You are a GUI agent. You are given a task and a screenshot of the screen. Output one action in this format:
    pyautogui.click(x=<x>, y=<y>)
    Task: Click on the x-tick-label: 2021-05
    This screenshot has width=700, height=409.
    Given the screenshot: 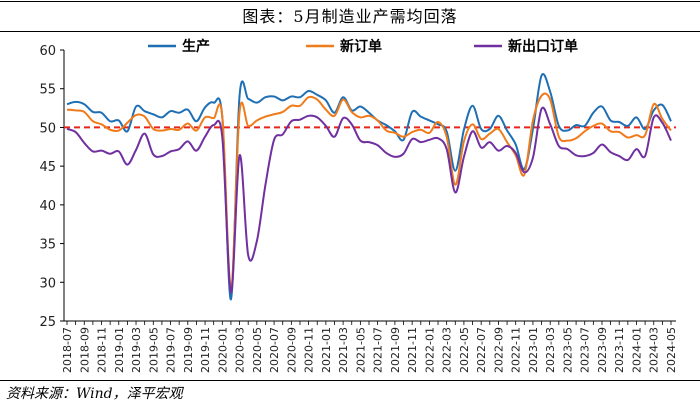 What is the action you would take?
    pyautogui.click(x=360, y=350)
    